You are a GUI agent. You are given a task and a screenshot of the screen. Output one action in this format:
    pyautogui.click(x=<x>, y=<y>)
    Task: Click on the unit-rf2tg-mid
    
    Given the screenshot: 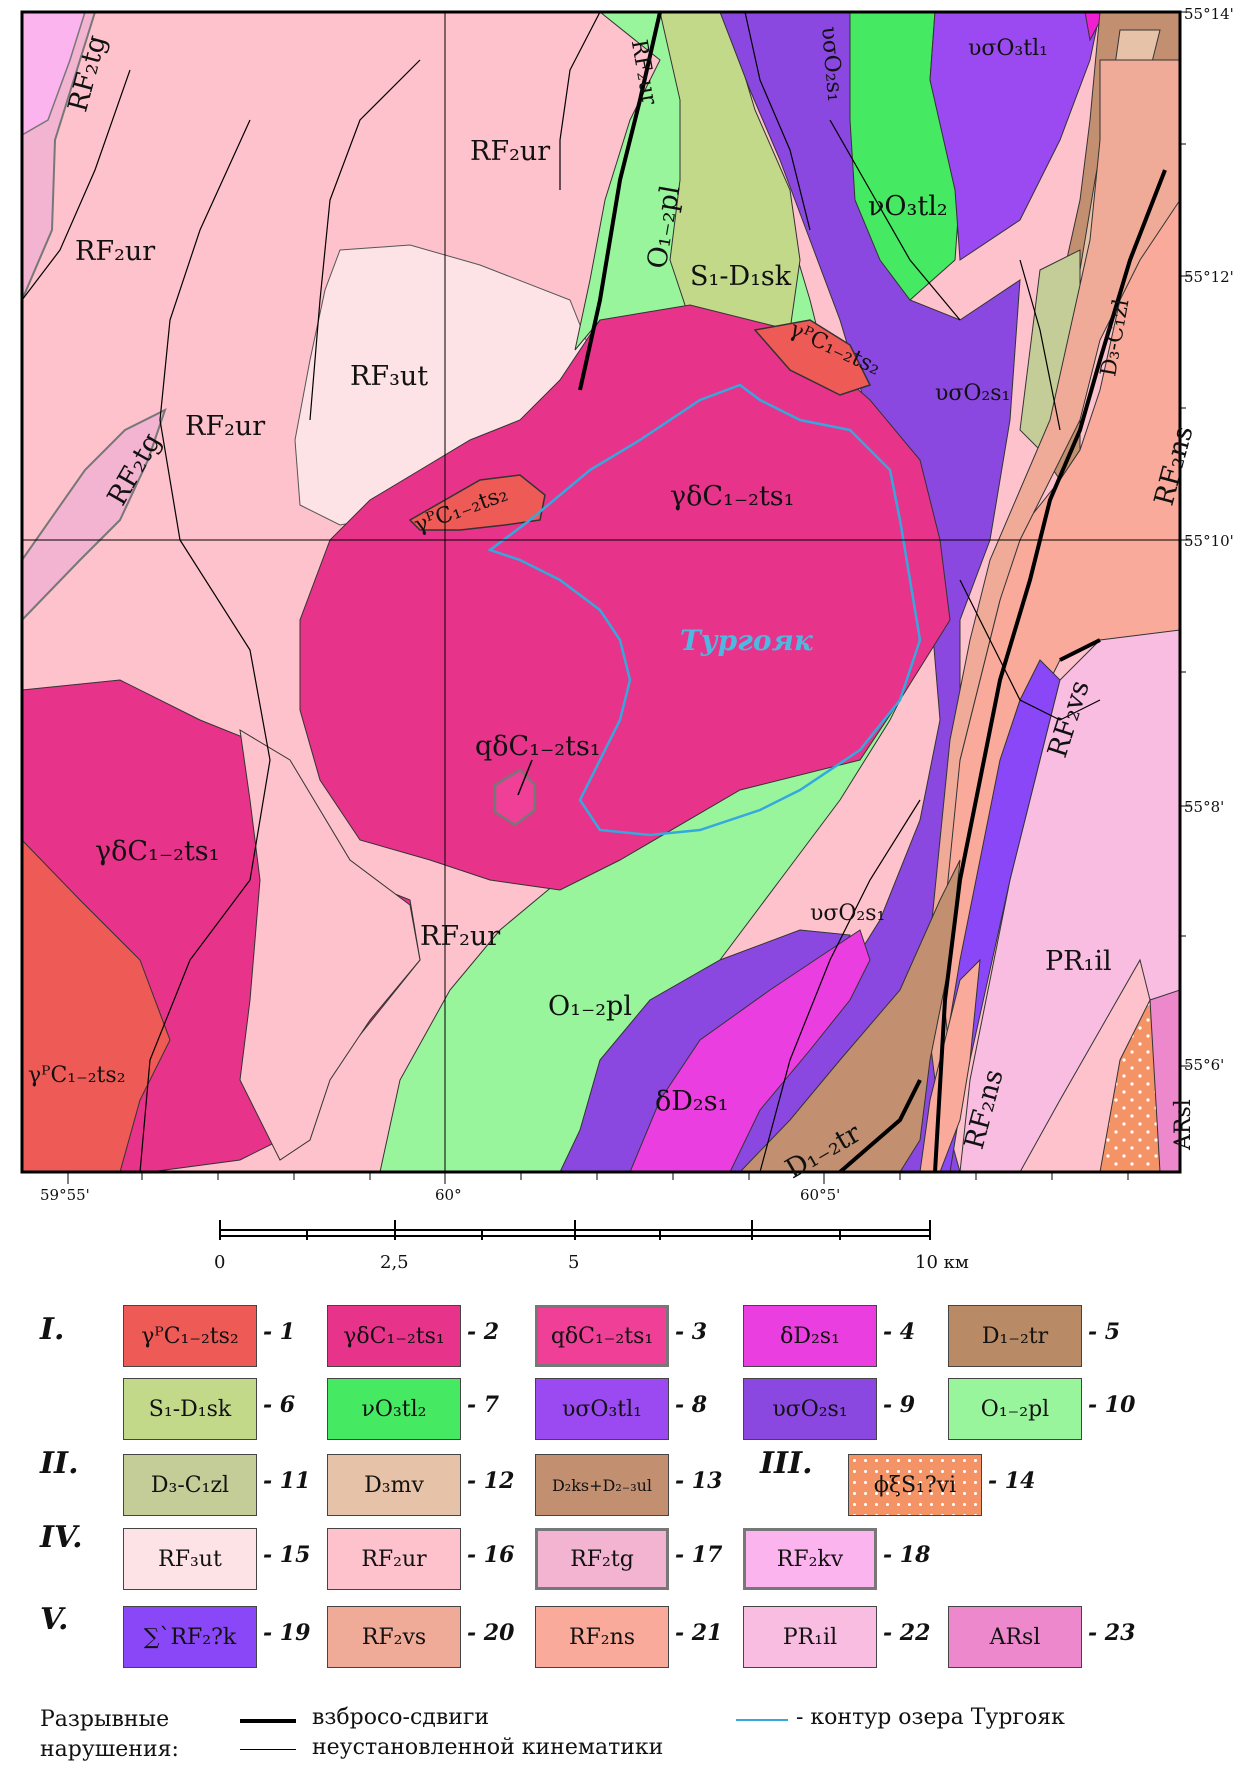 What is the action you would take?
    pyautogui.click(x=94, y=515)
    